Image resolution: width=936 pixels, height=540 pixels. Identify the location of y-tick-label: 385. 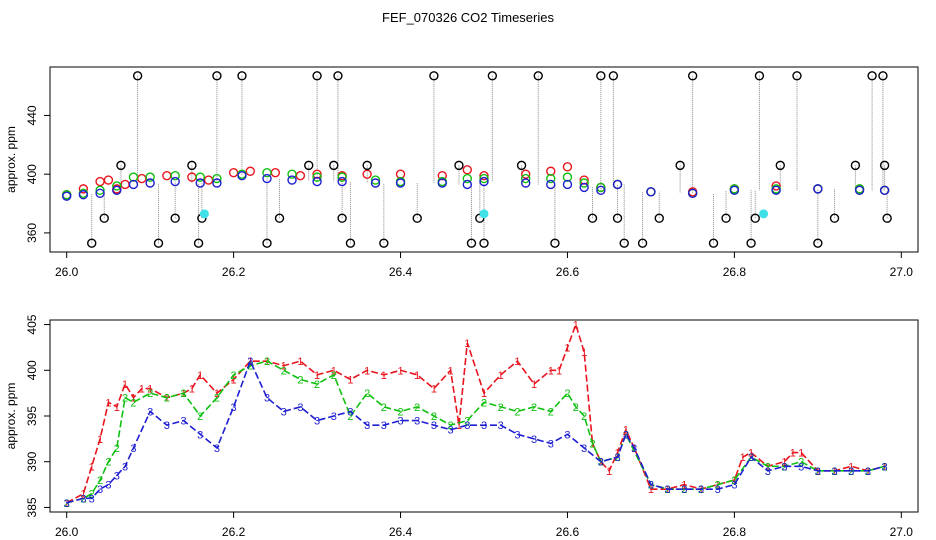
(32, 507).